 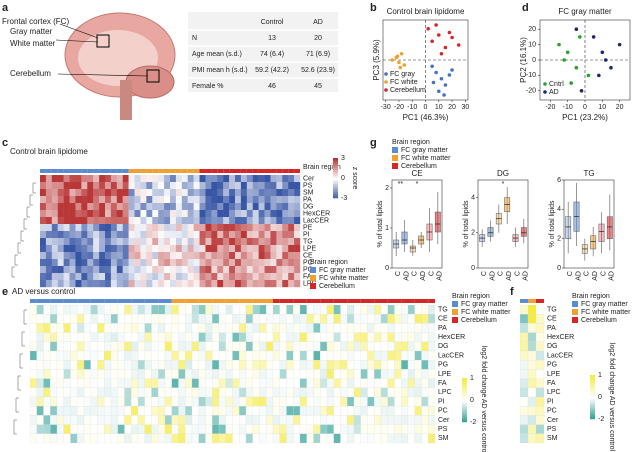 What do you see at coordinates (599, 320) in the screenshot?
I see `legend-label: Cerebellum` at bounding box center [599, 320].